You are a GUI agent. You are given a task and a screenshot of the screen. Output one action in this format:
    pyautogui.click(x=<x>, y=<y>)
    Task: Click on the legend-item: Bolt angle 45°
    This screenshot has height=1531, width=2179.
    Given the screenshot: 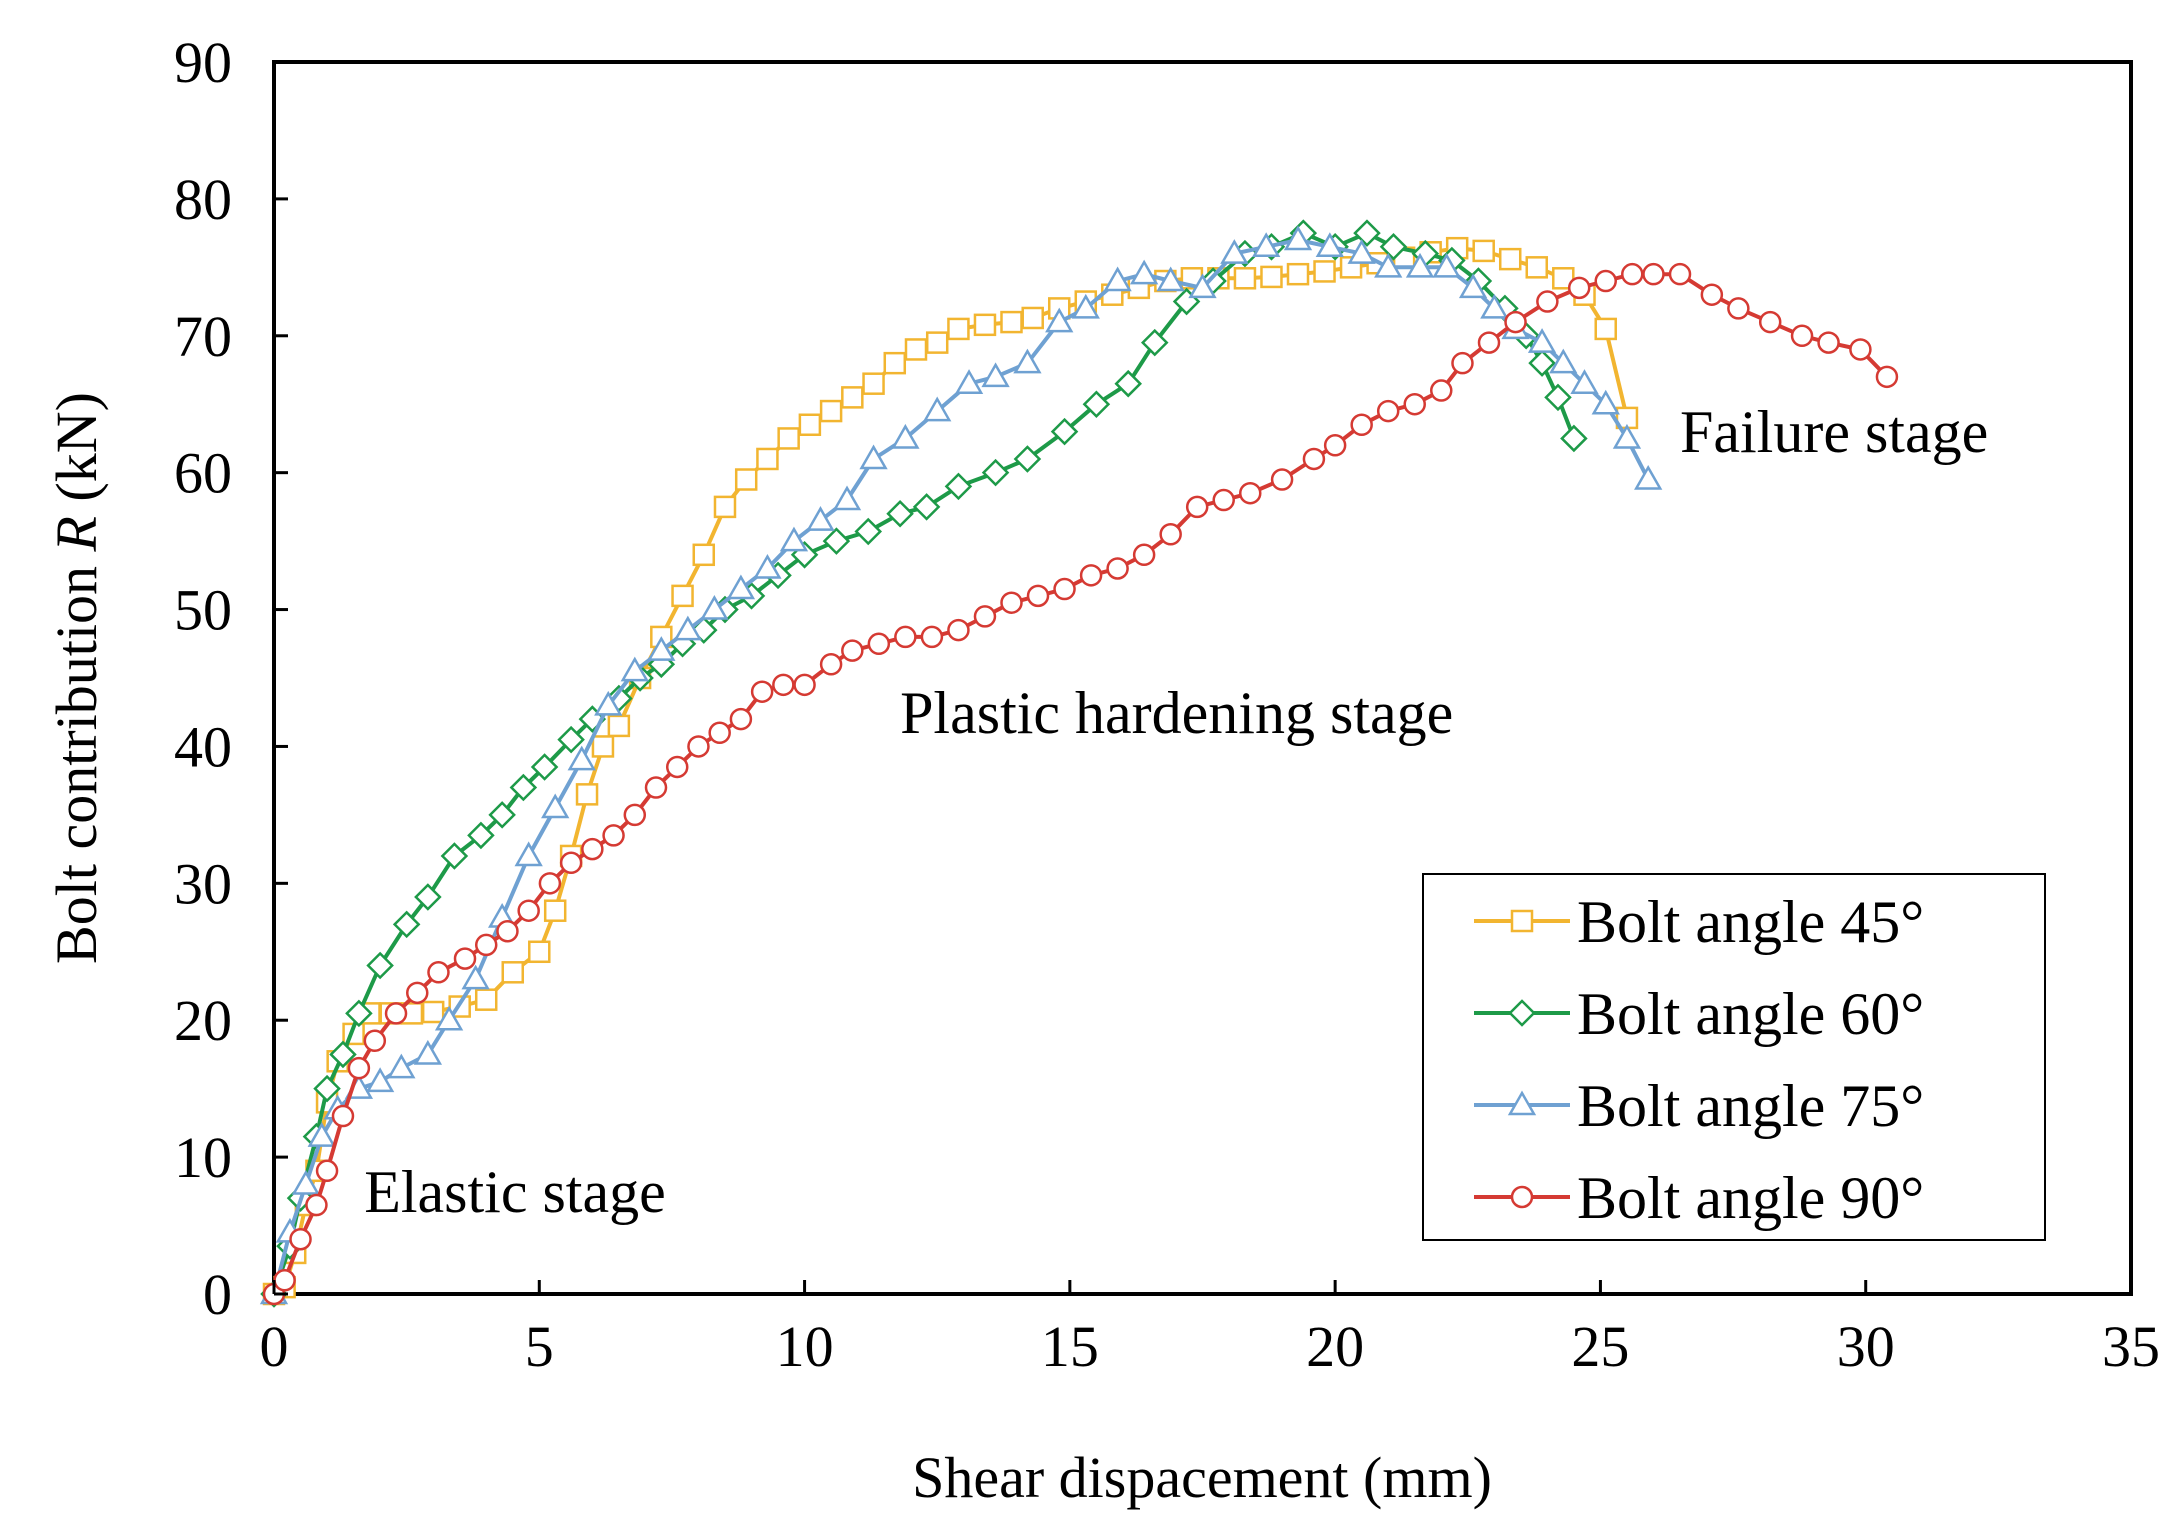 What is the action you would take?
    pyautogui.click(x=1699, y=922)
    